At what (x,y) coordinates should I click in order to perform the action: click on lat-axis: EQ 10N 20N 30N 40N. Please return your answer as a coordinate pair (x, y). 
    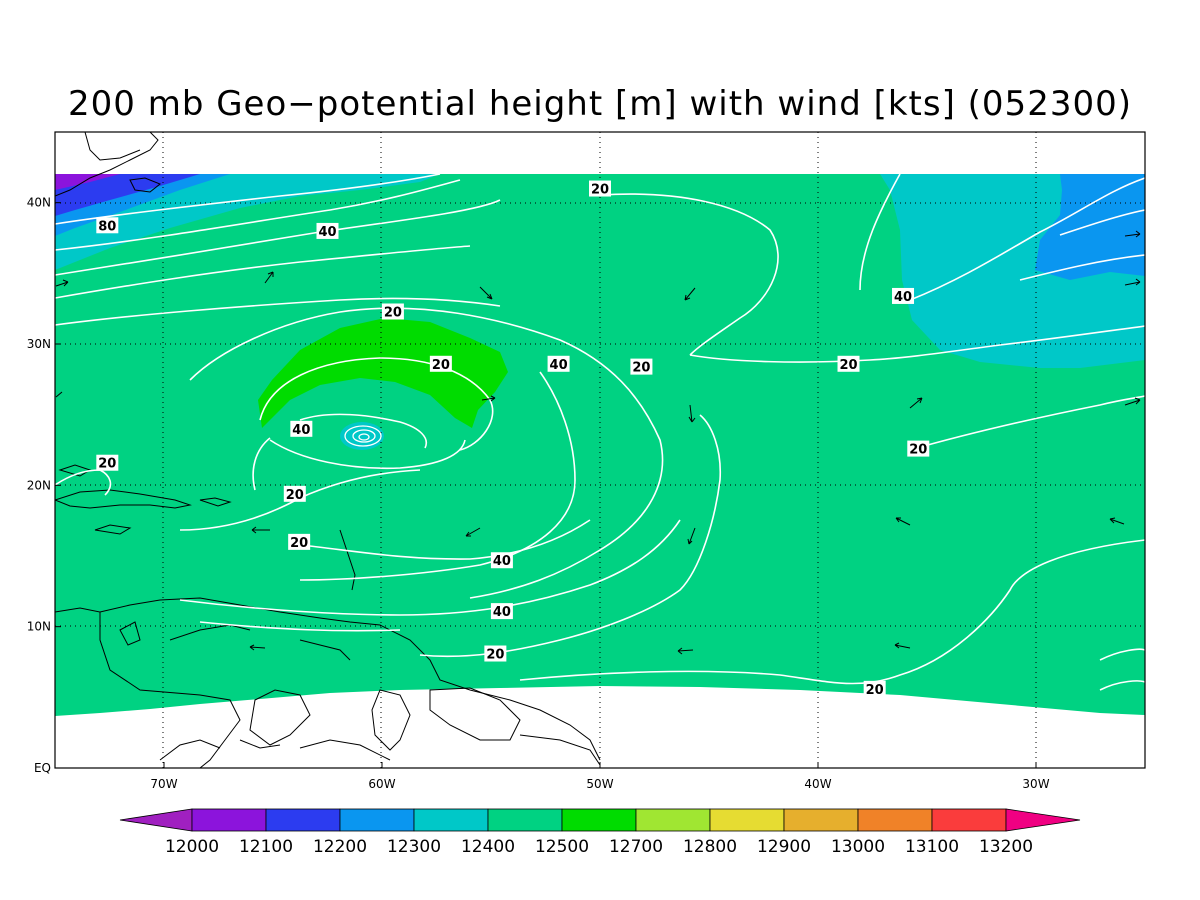
    Looking at the image, I should click on (44, 485).